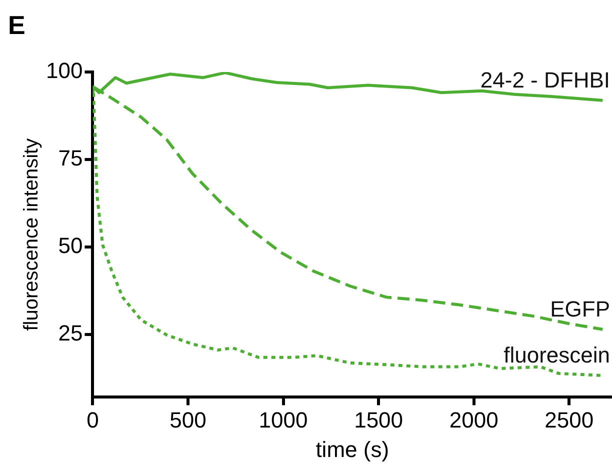 The height and width of the screenshot is (468, 612). Describe the element at coordinates (557, 355) in the screenshot. I see `series-label: fluorescein` at that location.